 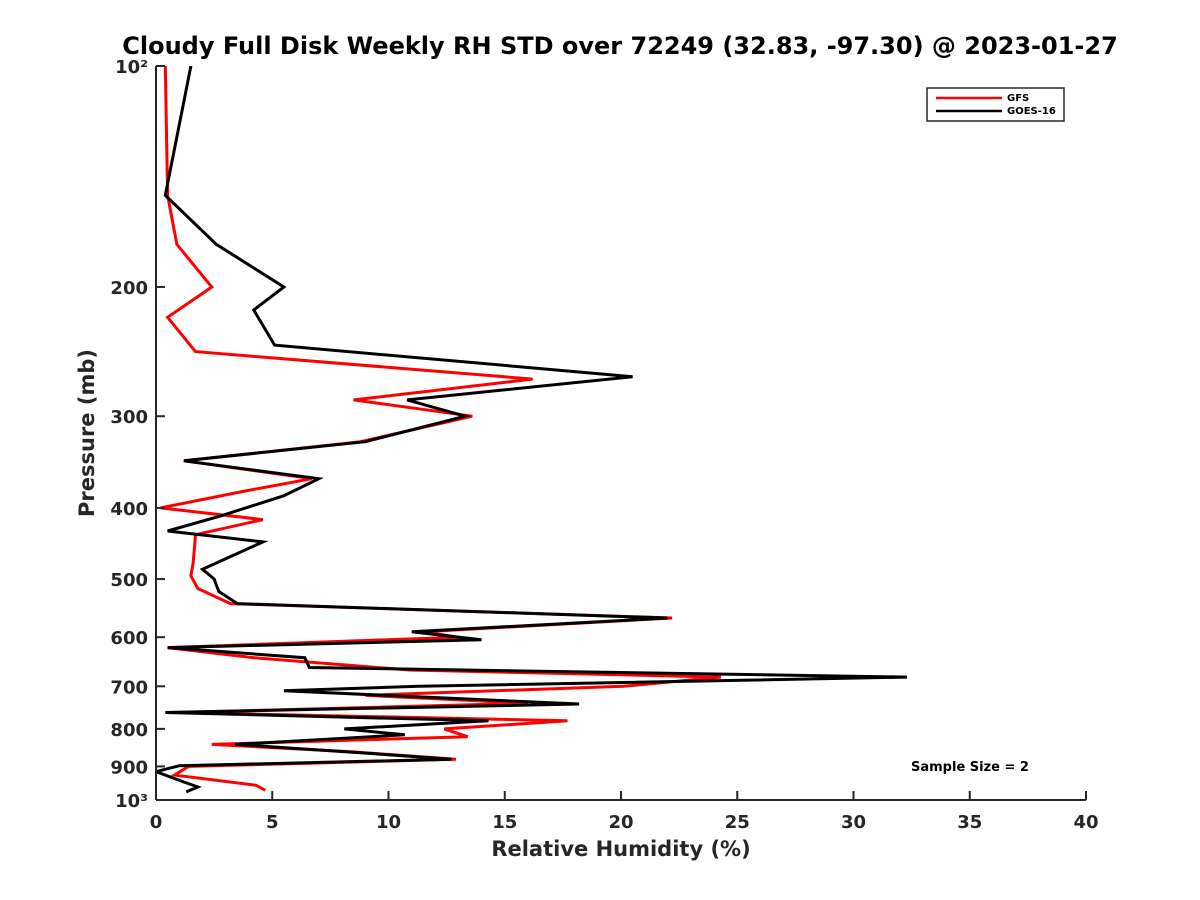 What do you see at coordinates (388, 822) in the screenshot?
I see `x-tick-label: 10` at bounding box center [388, 822].